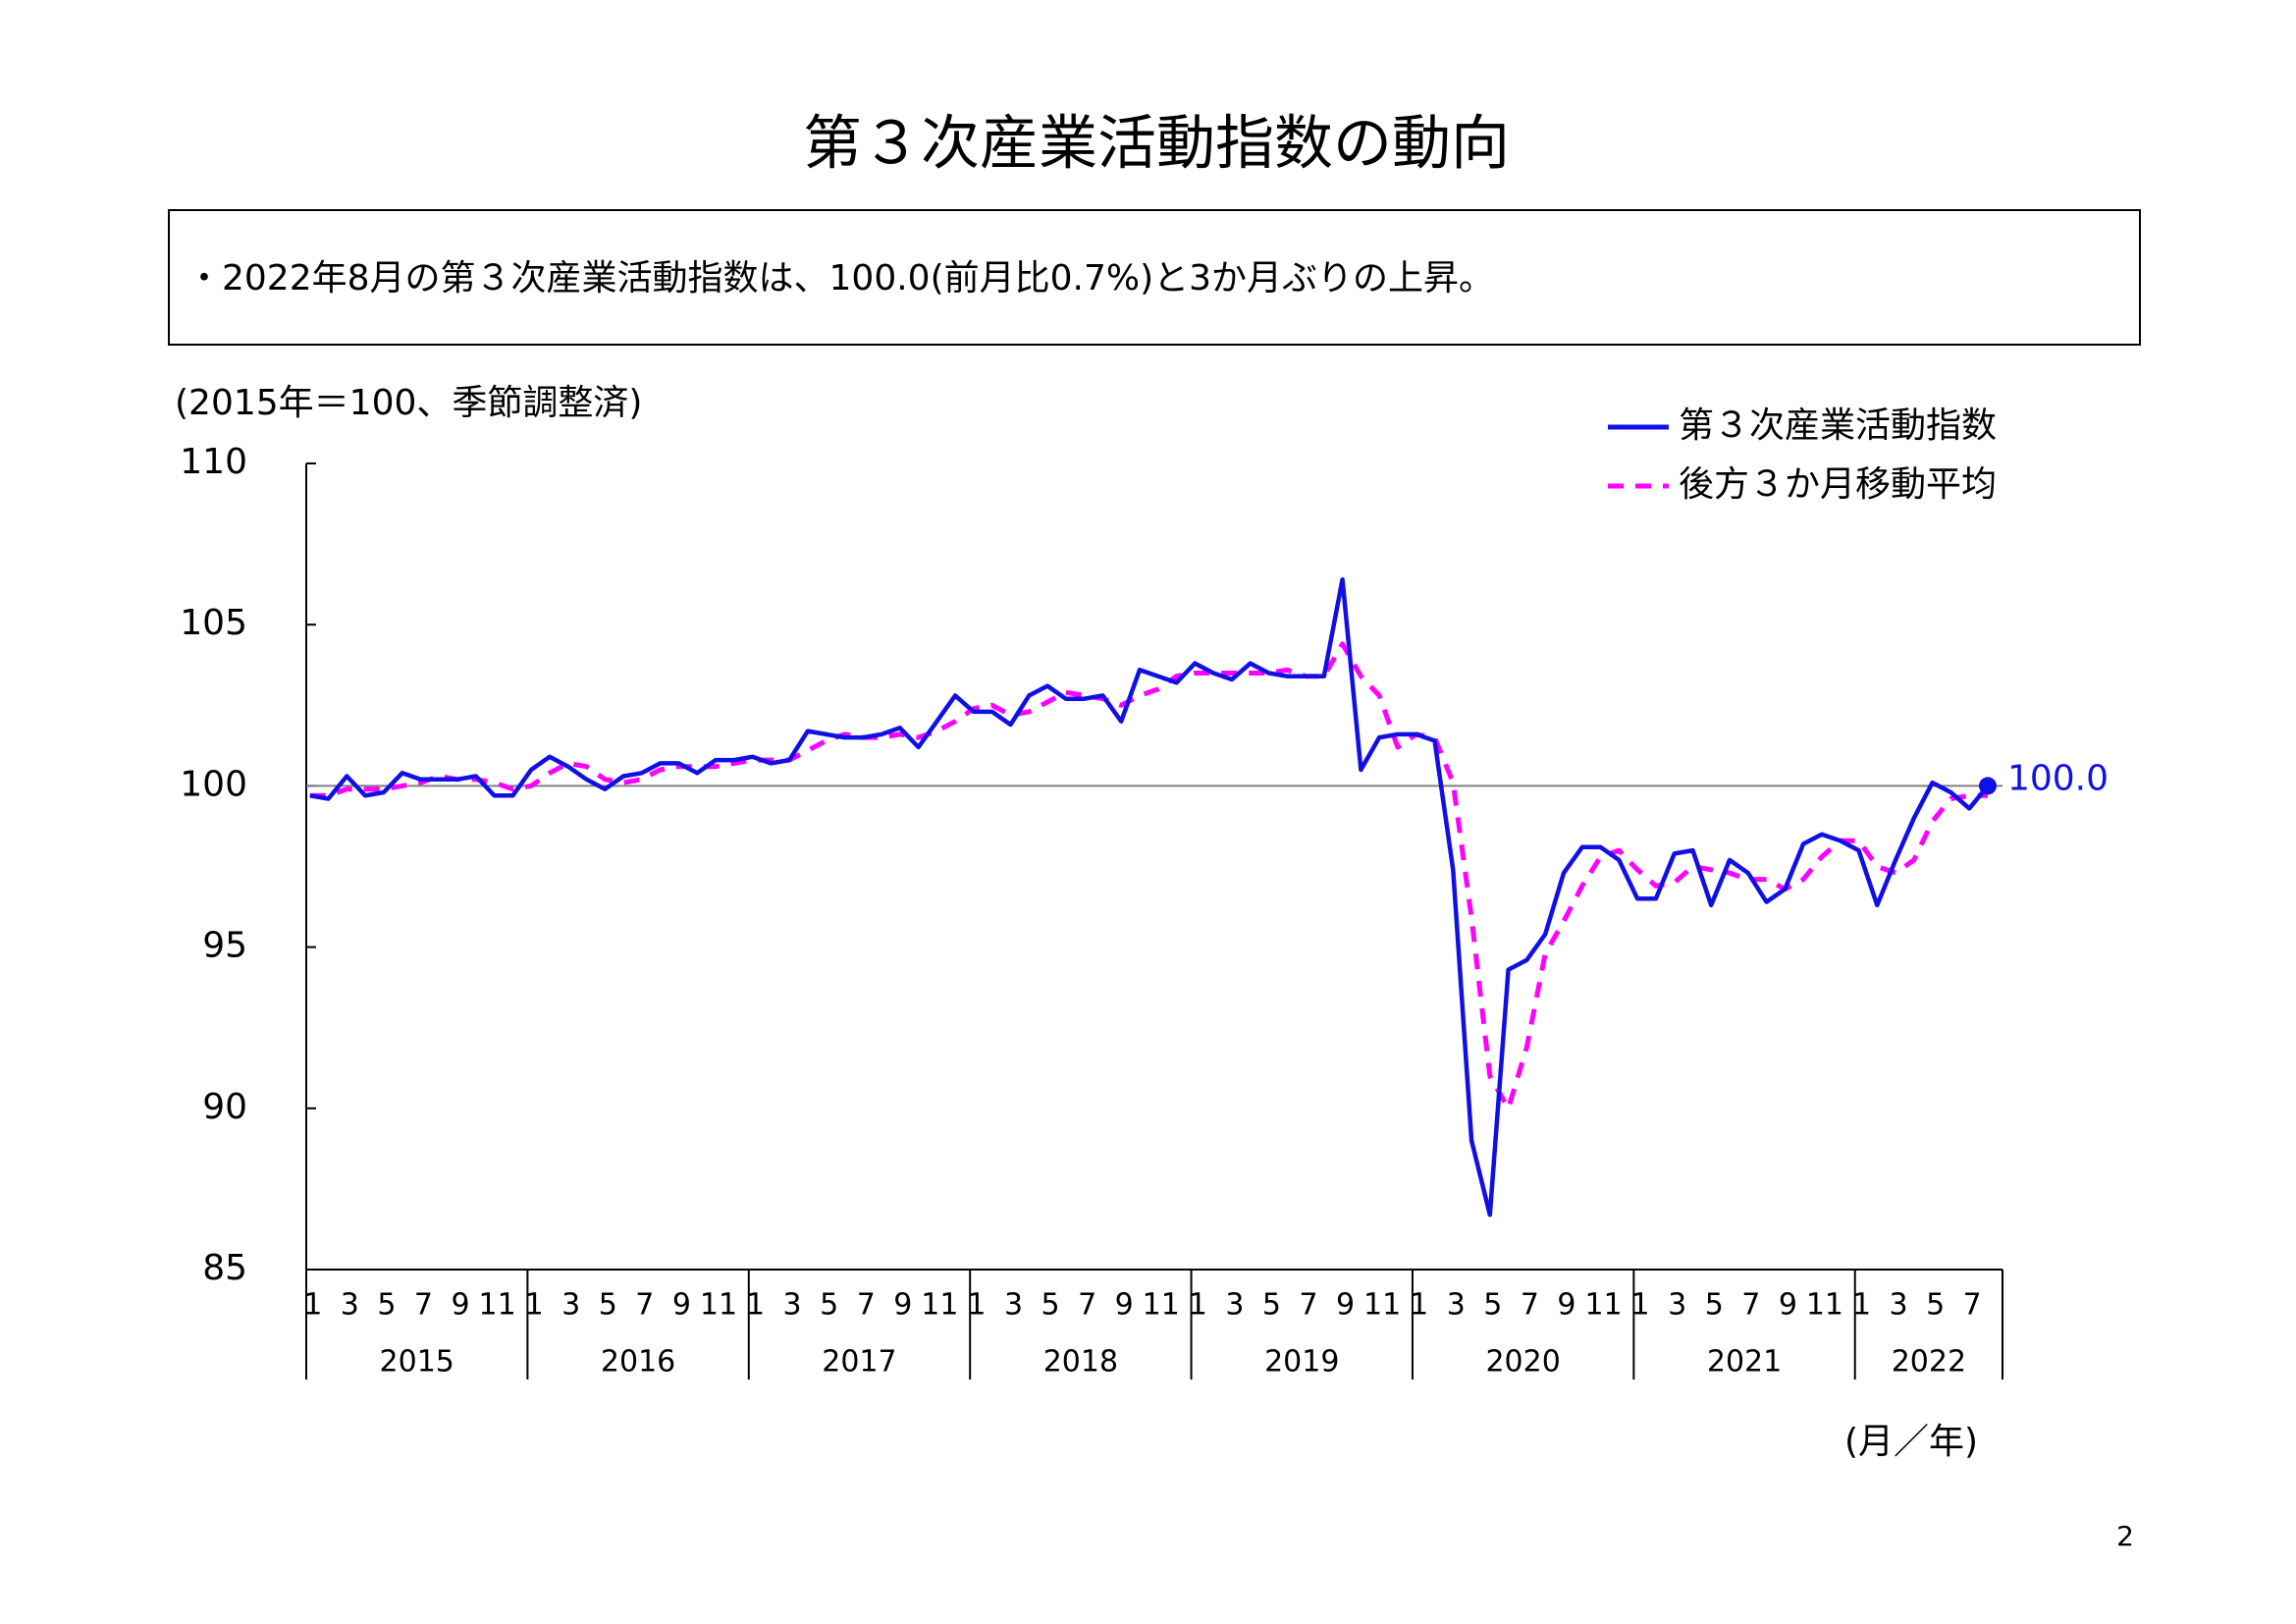 Image resolution: width=2296 pixels, height=1624 pixels. Describe the element at coordinates (1522, 1362) in the screenshot. I see `year-label: 2020` at that location.